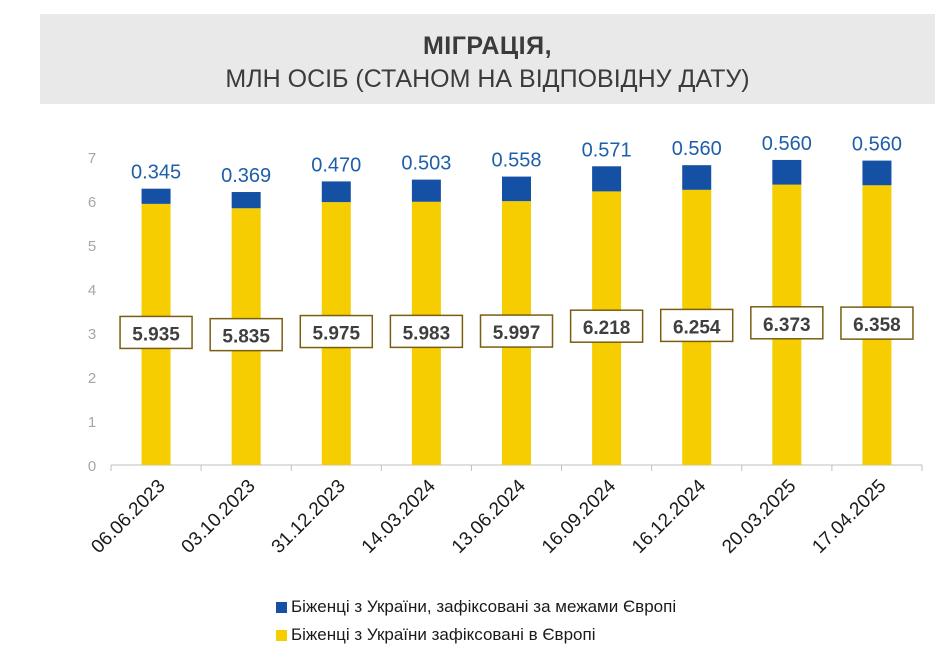  I want to click on data-label-europe: 6.373, so click(787, 325).